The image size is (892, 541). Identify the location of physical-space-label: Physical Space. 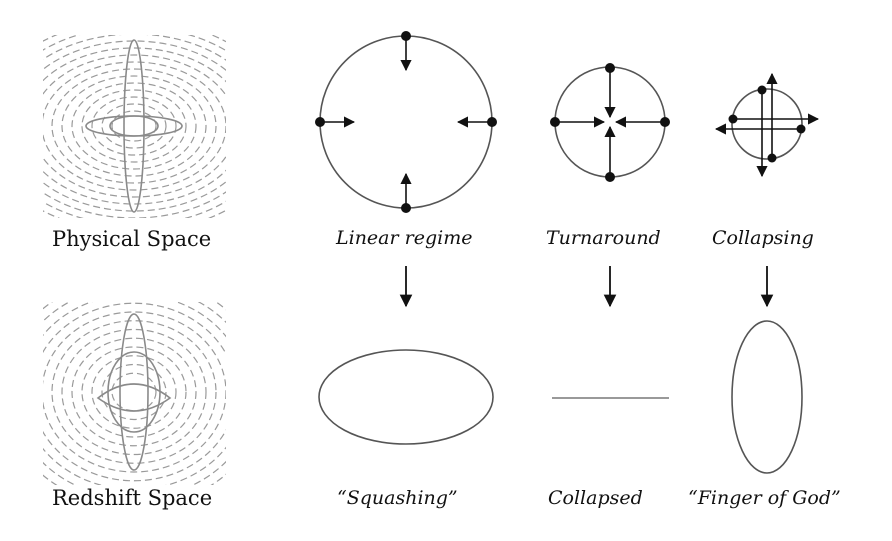
(132, 239).